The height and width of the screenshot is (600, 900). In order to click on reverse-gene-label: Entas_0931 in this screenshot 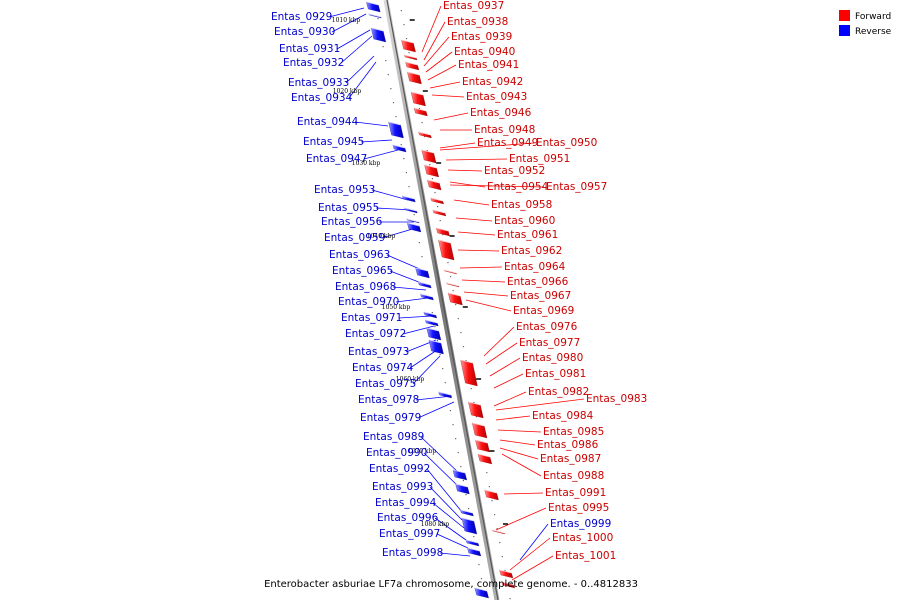, I will do `click(309, 49)`.